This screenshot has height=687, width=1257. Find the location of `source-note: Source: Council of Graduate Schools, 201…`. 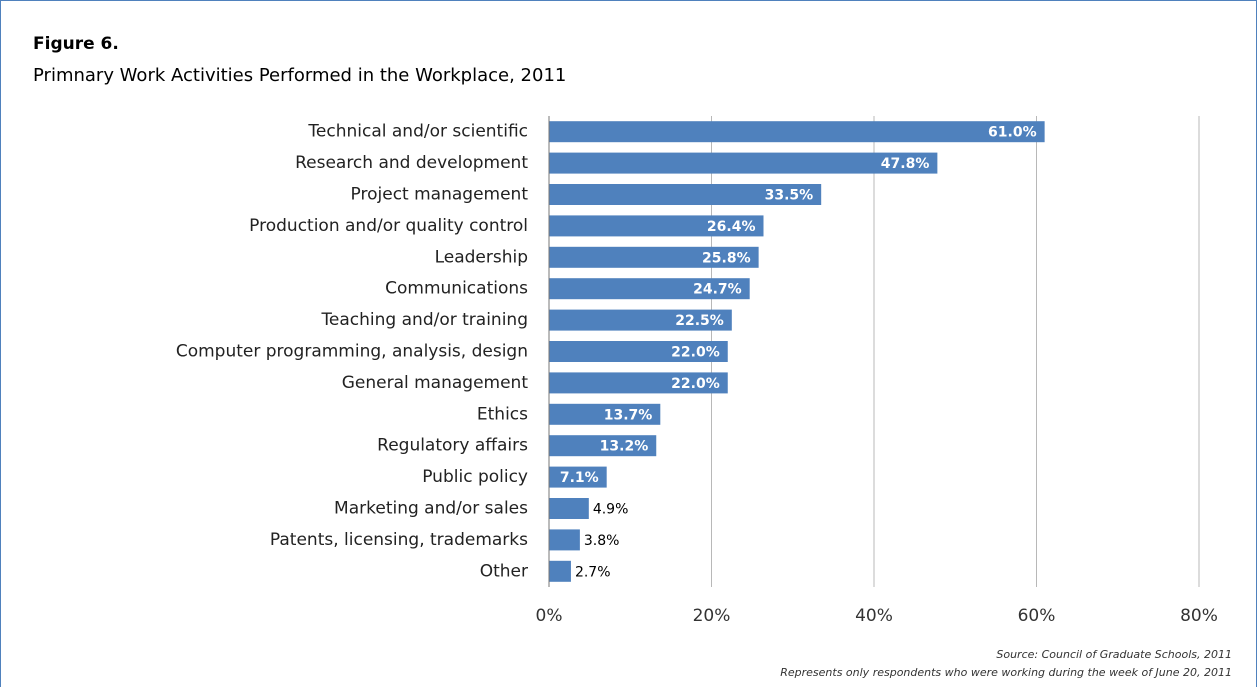

source-note: Source: Council of Graduate Schools, 201… is located at coordinates (1114, 654).